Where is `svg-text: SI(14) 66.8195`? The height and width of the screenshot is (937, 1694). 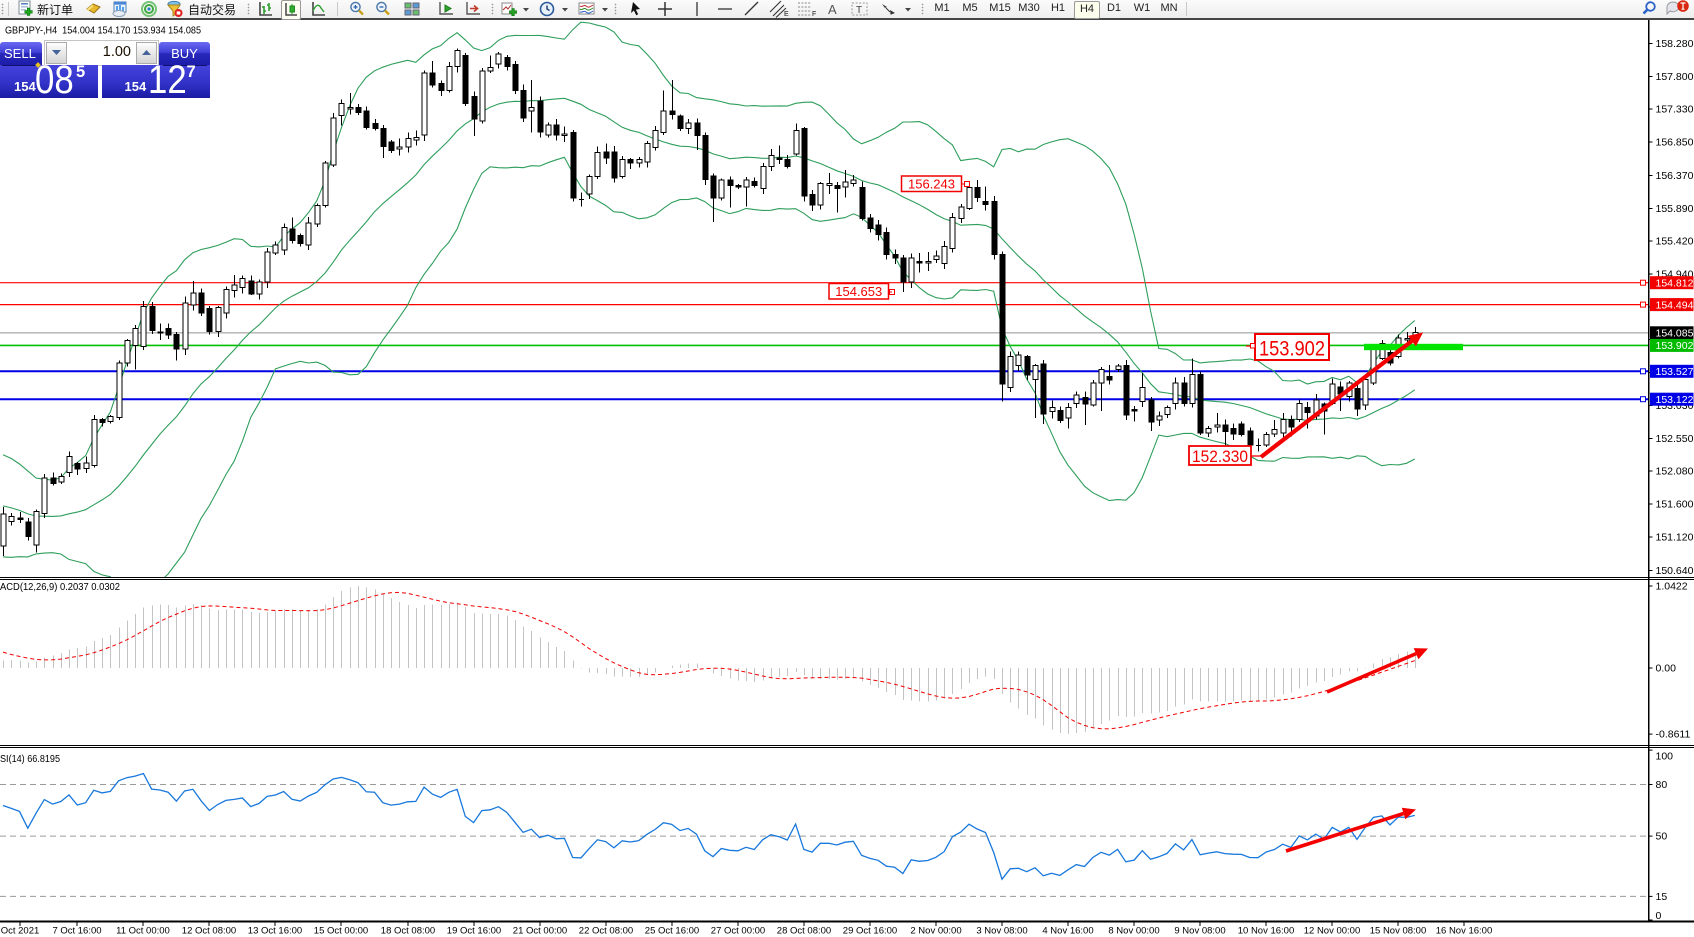
svg-text: SI(14) 66.8195 is located at coordinates (30, 759).